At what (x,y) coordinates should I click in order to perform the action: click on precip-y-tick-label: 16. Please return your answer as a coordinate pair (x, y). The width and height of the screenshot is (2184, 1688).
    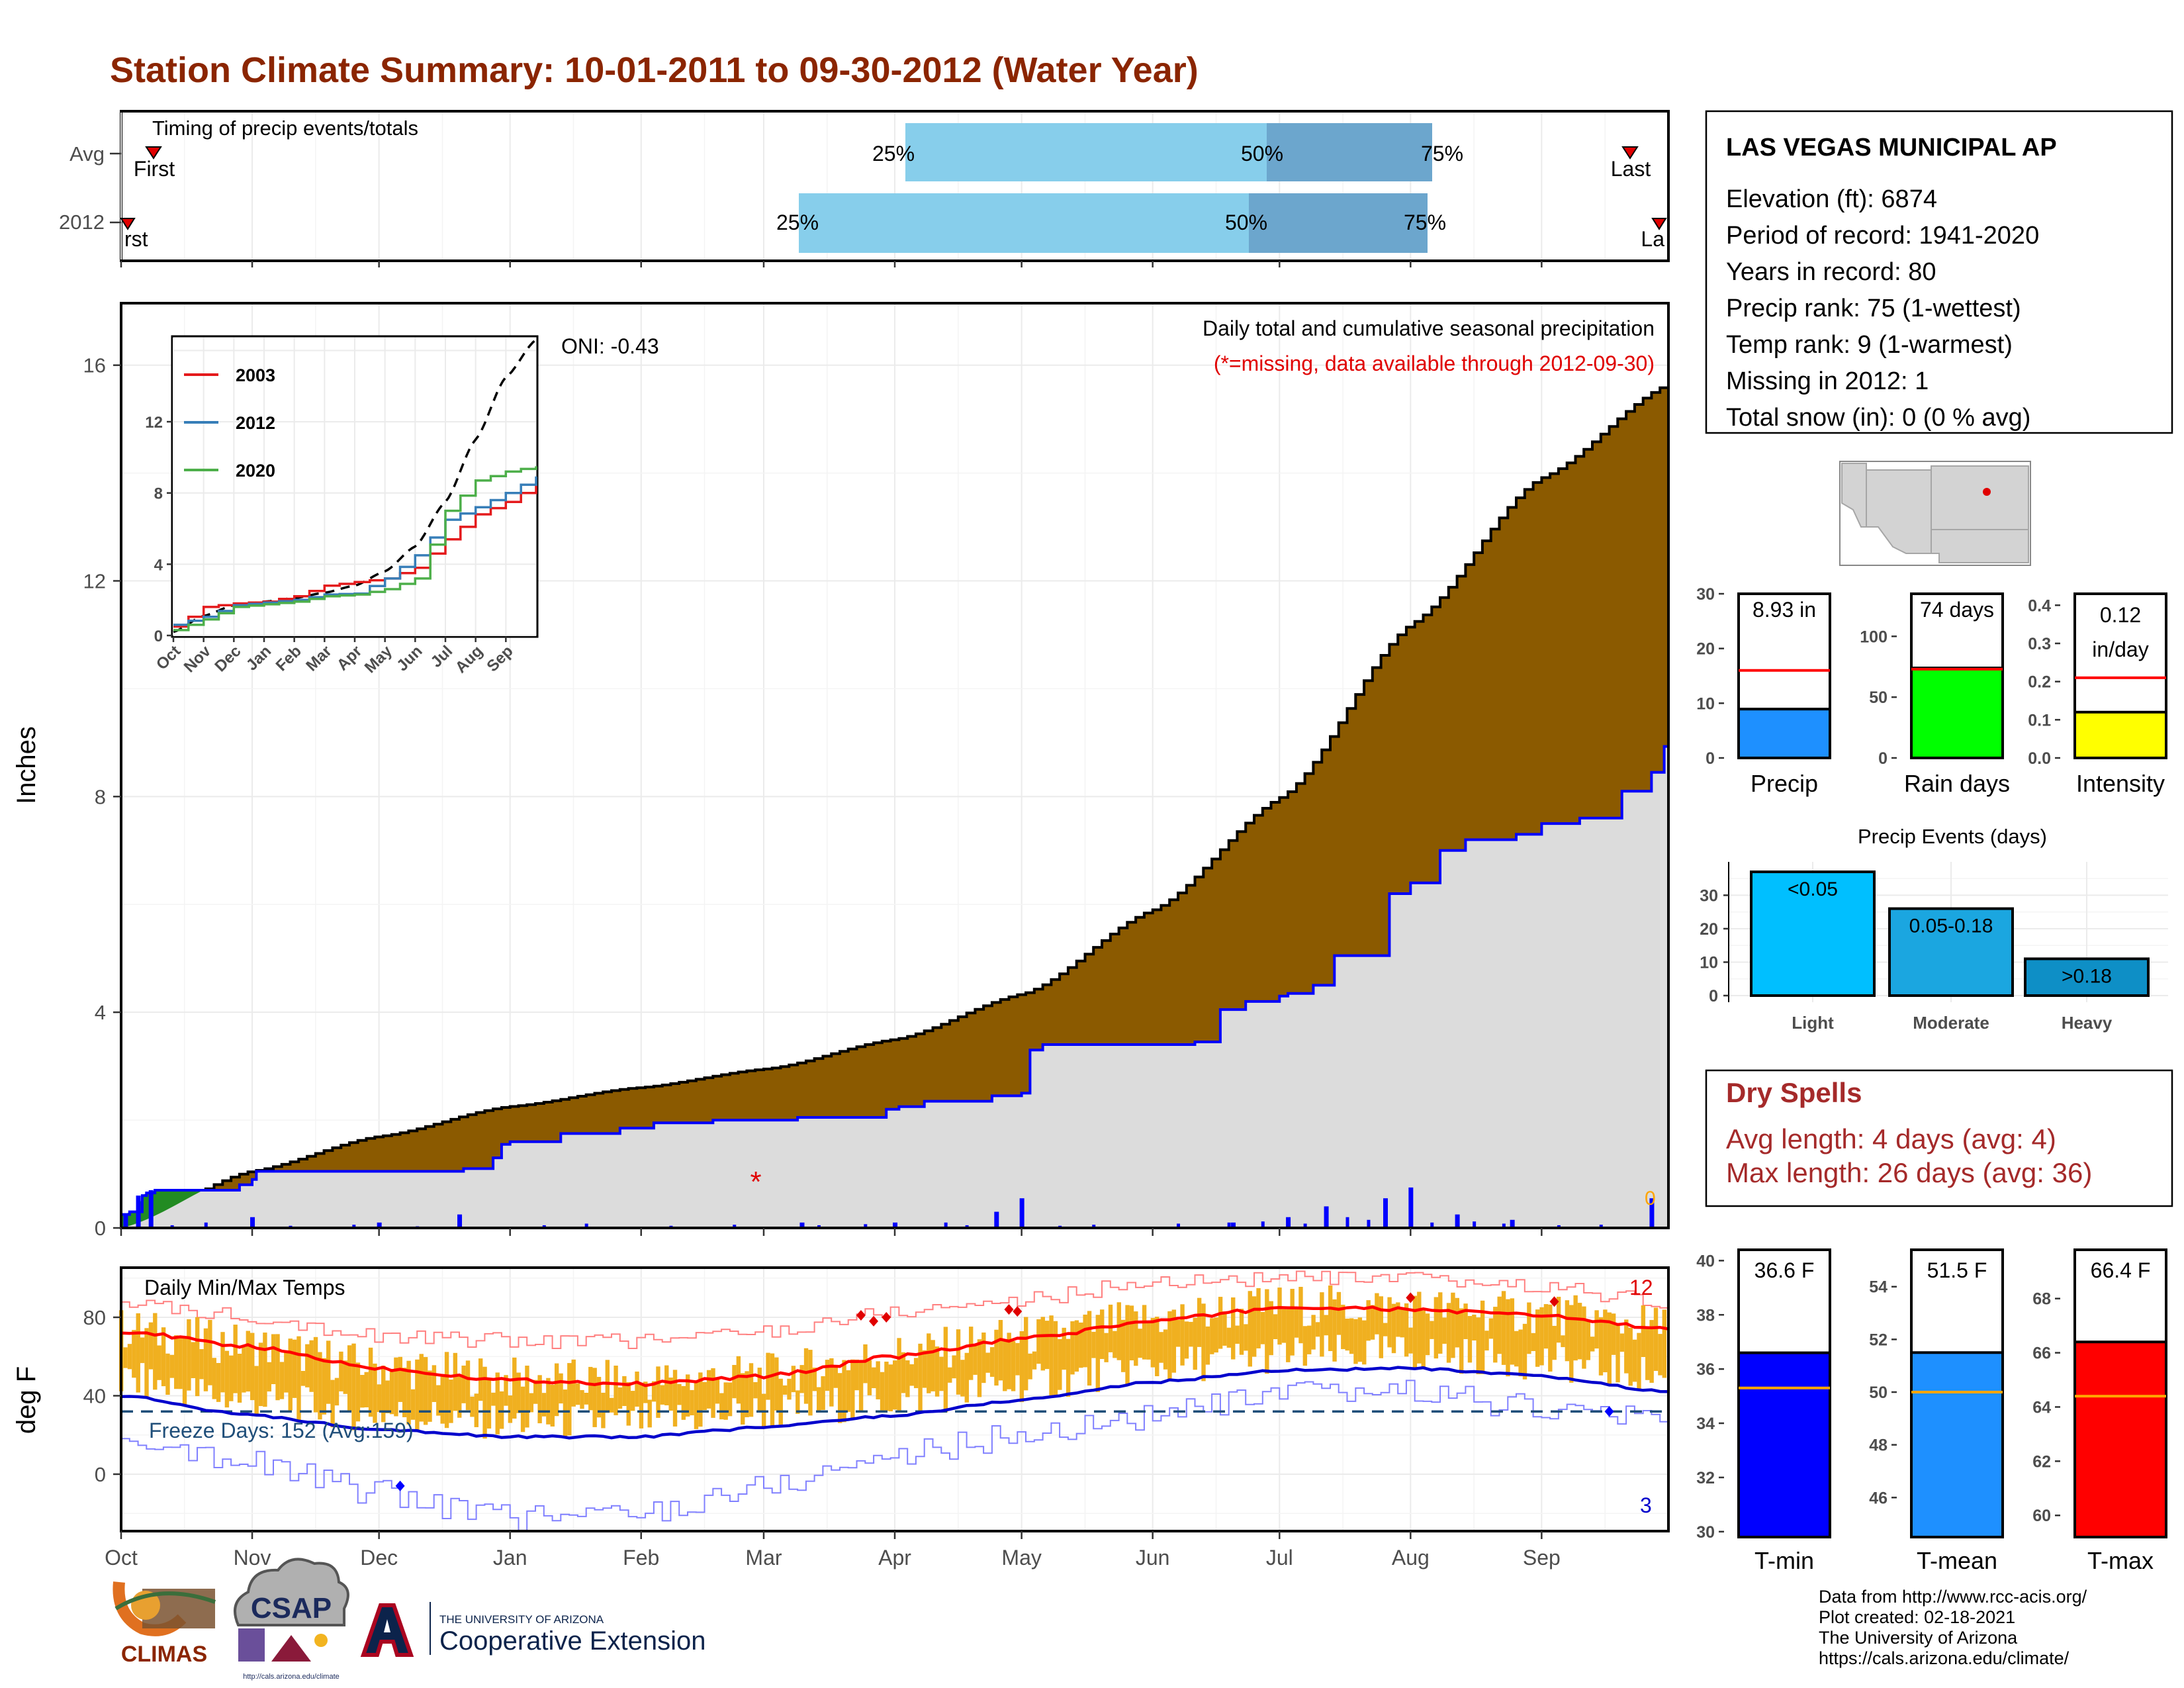
    Looking at the image, I should click on (95, 365).